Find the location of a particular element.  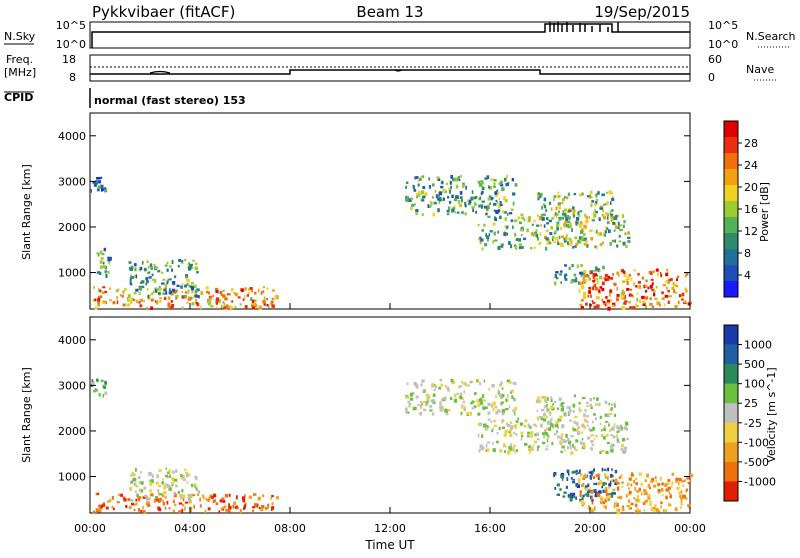

power-colorbar-tick-label: 8 is located at coordinates (747, 253).